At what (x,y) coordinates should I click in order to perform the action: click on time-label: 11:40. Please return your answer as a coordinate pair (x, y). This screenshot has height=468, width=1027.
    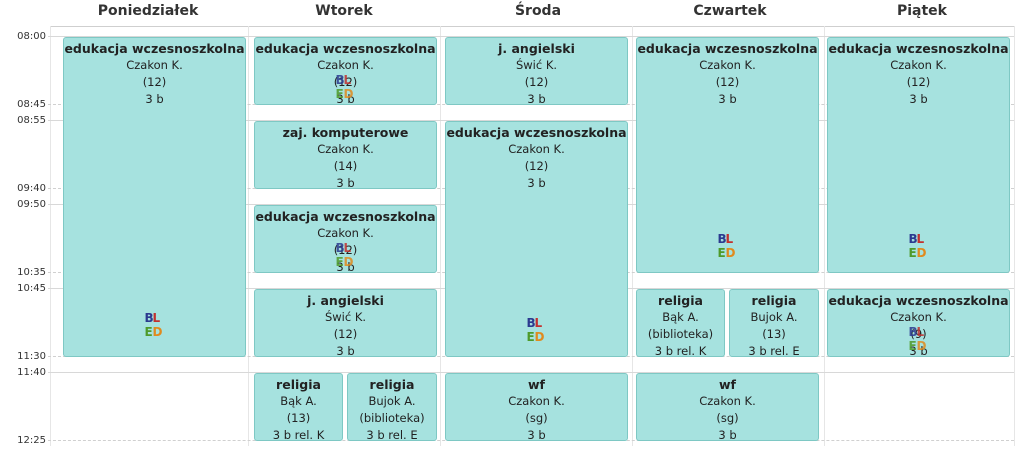
    Looking at the image, I should click on (31, 372).